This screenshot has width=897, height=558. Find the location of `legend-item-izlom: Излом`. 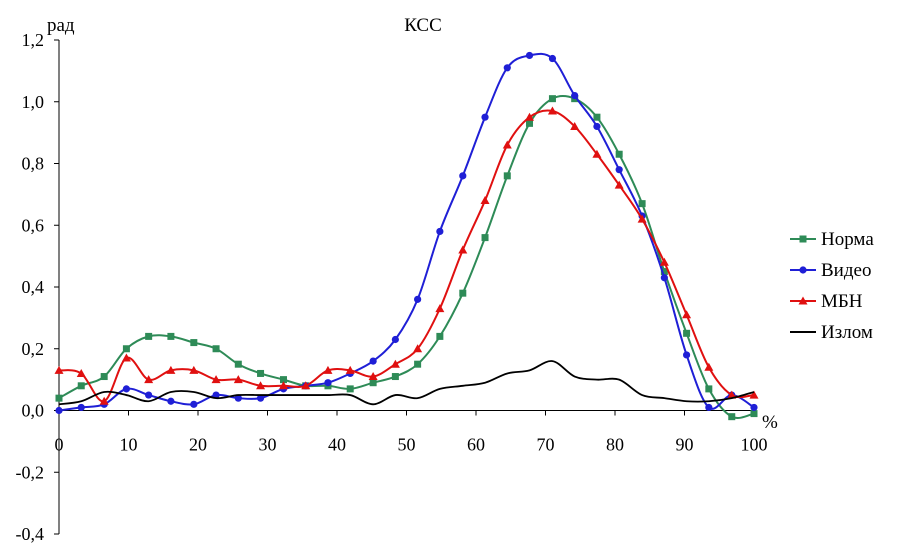

legend-item-izlom: Излом is located at coordinates (831, 332).